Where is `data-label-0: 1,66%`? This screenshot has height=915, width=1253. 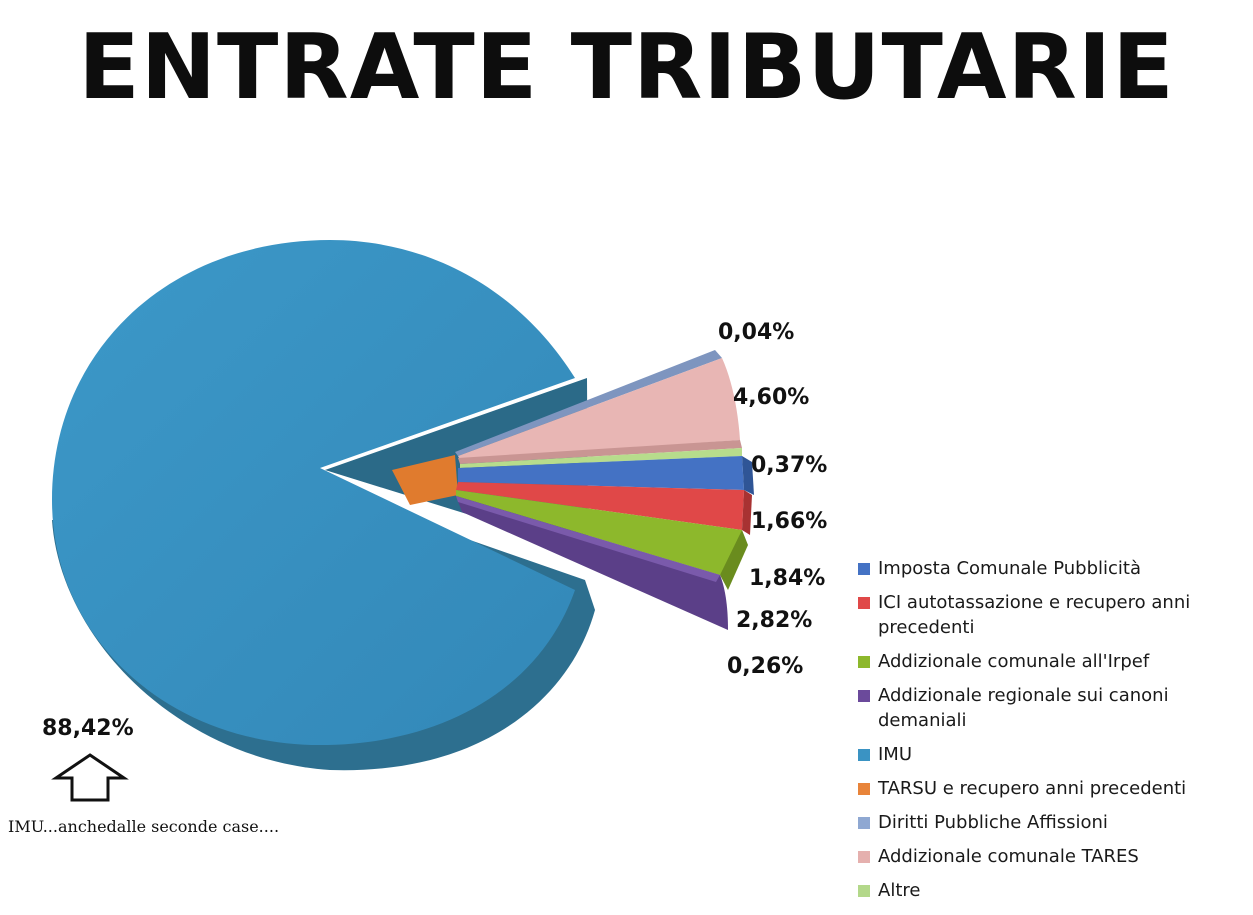 data-label-0: 1,66% is located at coordinates (789, 521).